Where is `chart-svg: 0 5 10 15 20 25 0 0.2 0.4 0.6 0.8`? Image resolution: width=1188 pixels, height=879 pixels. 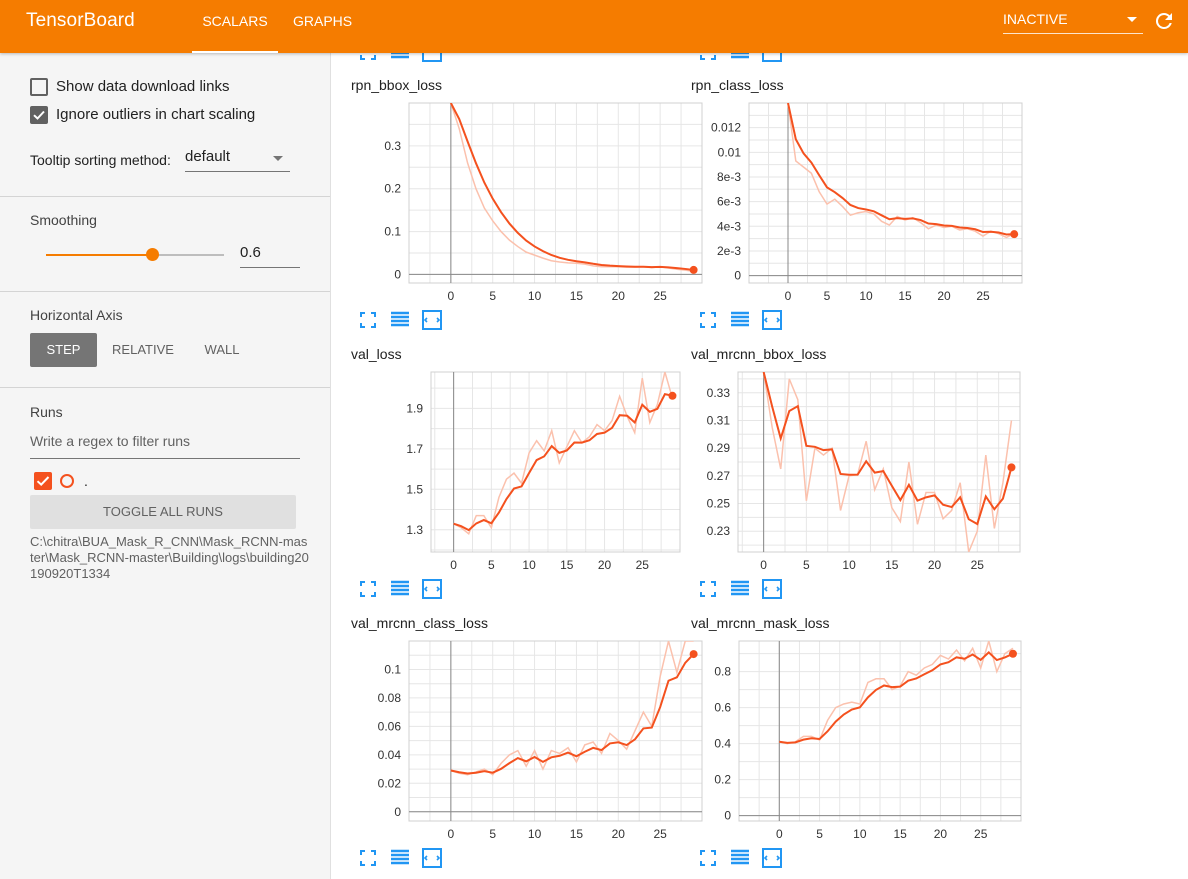 chart-svg: 0 5 10 15 20 25 0 0.2 0.4 0.6 0.8 is located at coordinates (861, 751).